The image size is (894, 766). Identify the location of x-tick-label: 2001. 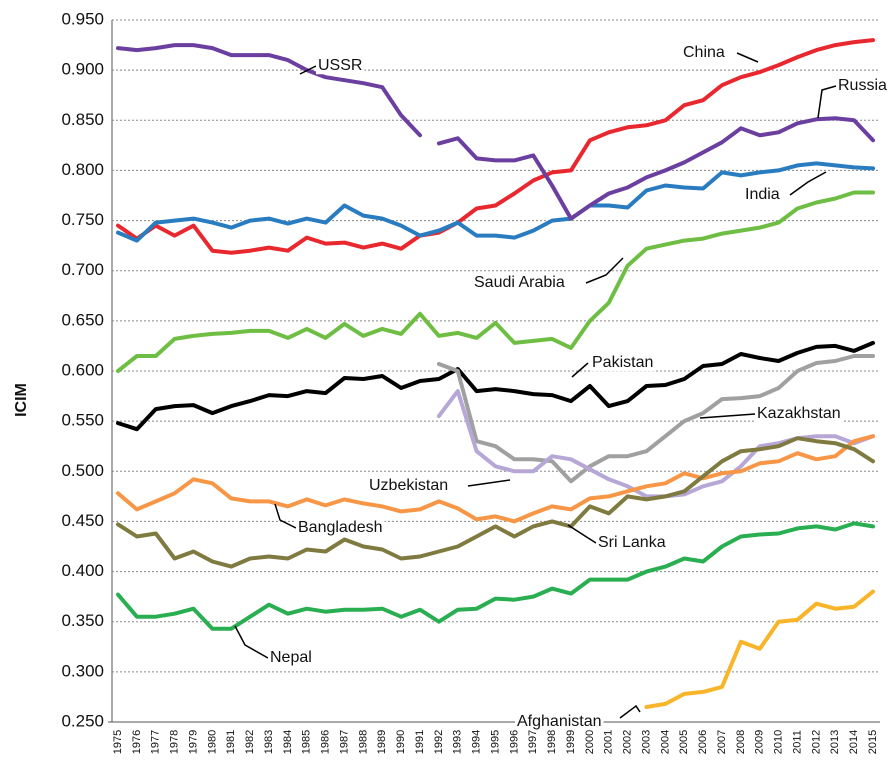
(609, 742).